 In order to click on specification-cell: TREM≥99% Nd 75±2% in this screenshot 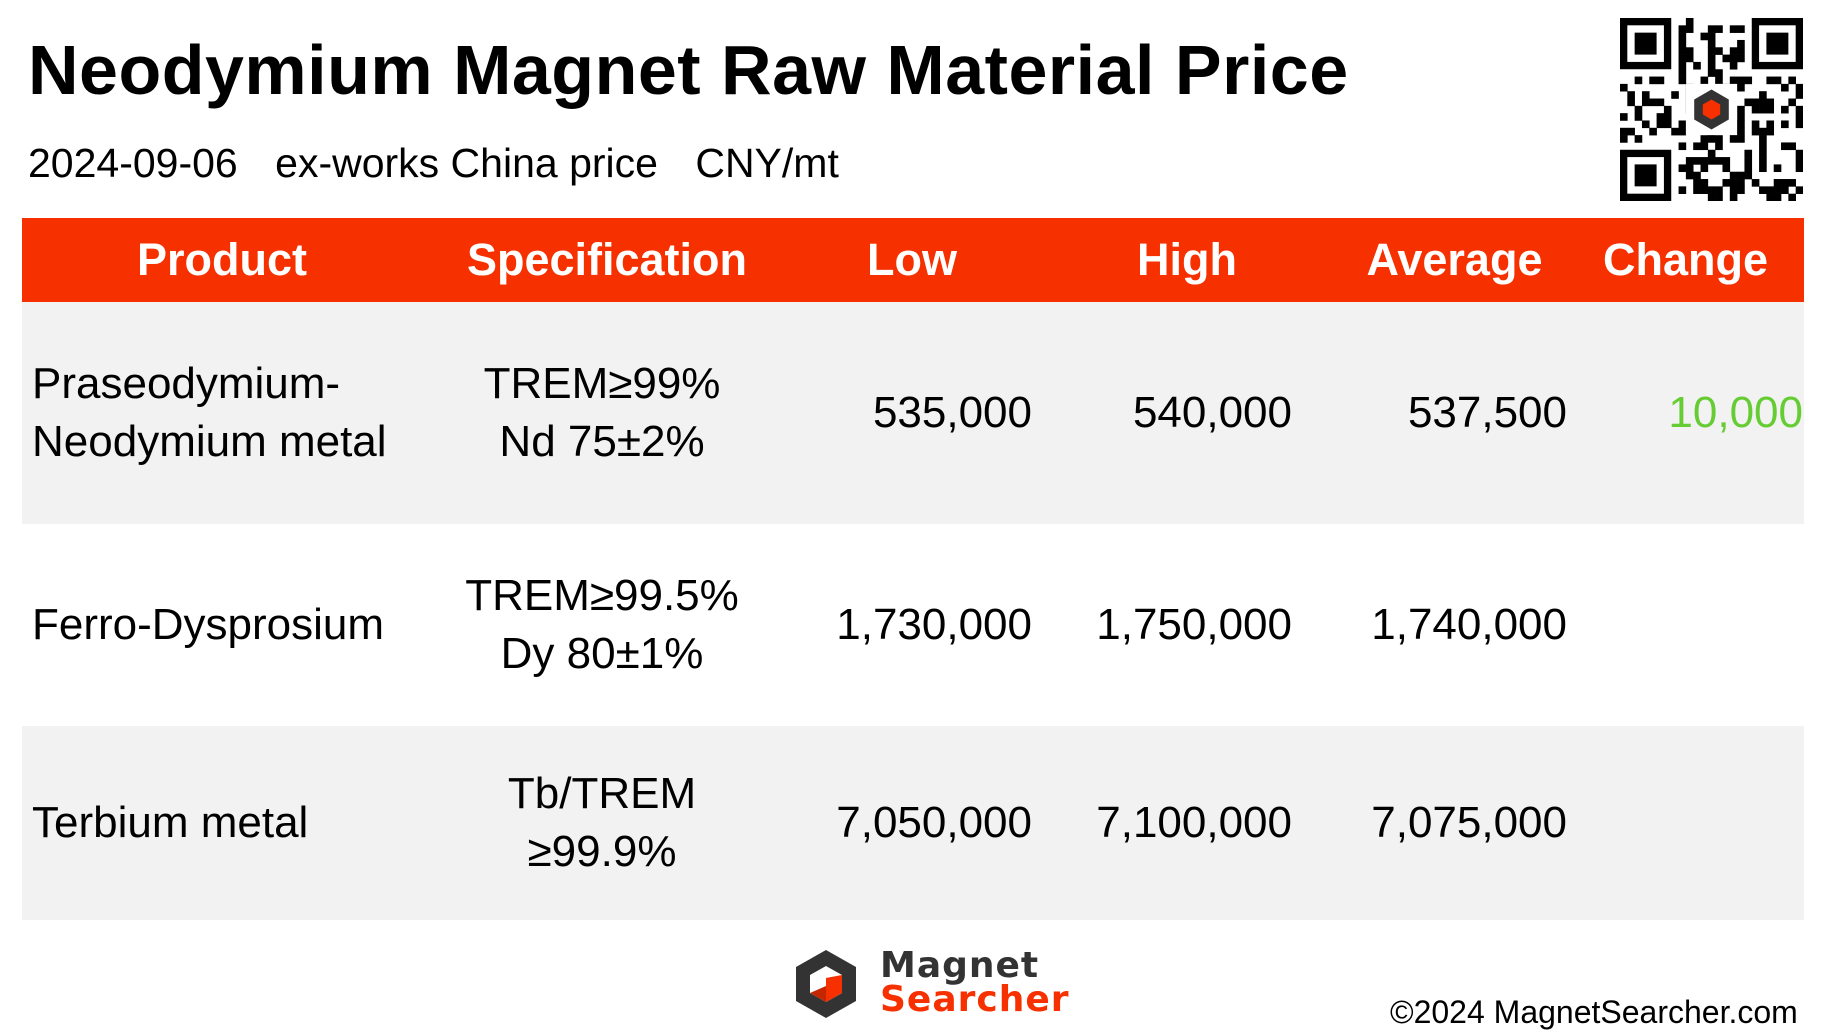, I will do `click(602, 413)`.